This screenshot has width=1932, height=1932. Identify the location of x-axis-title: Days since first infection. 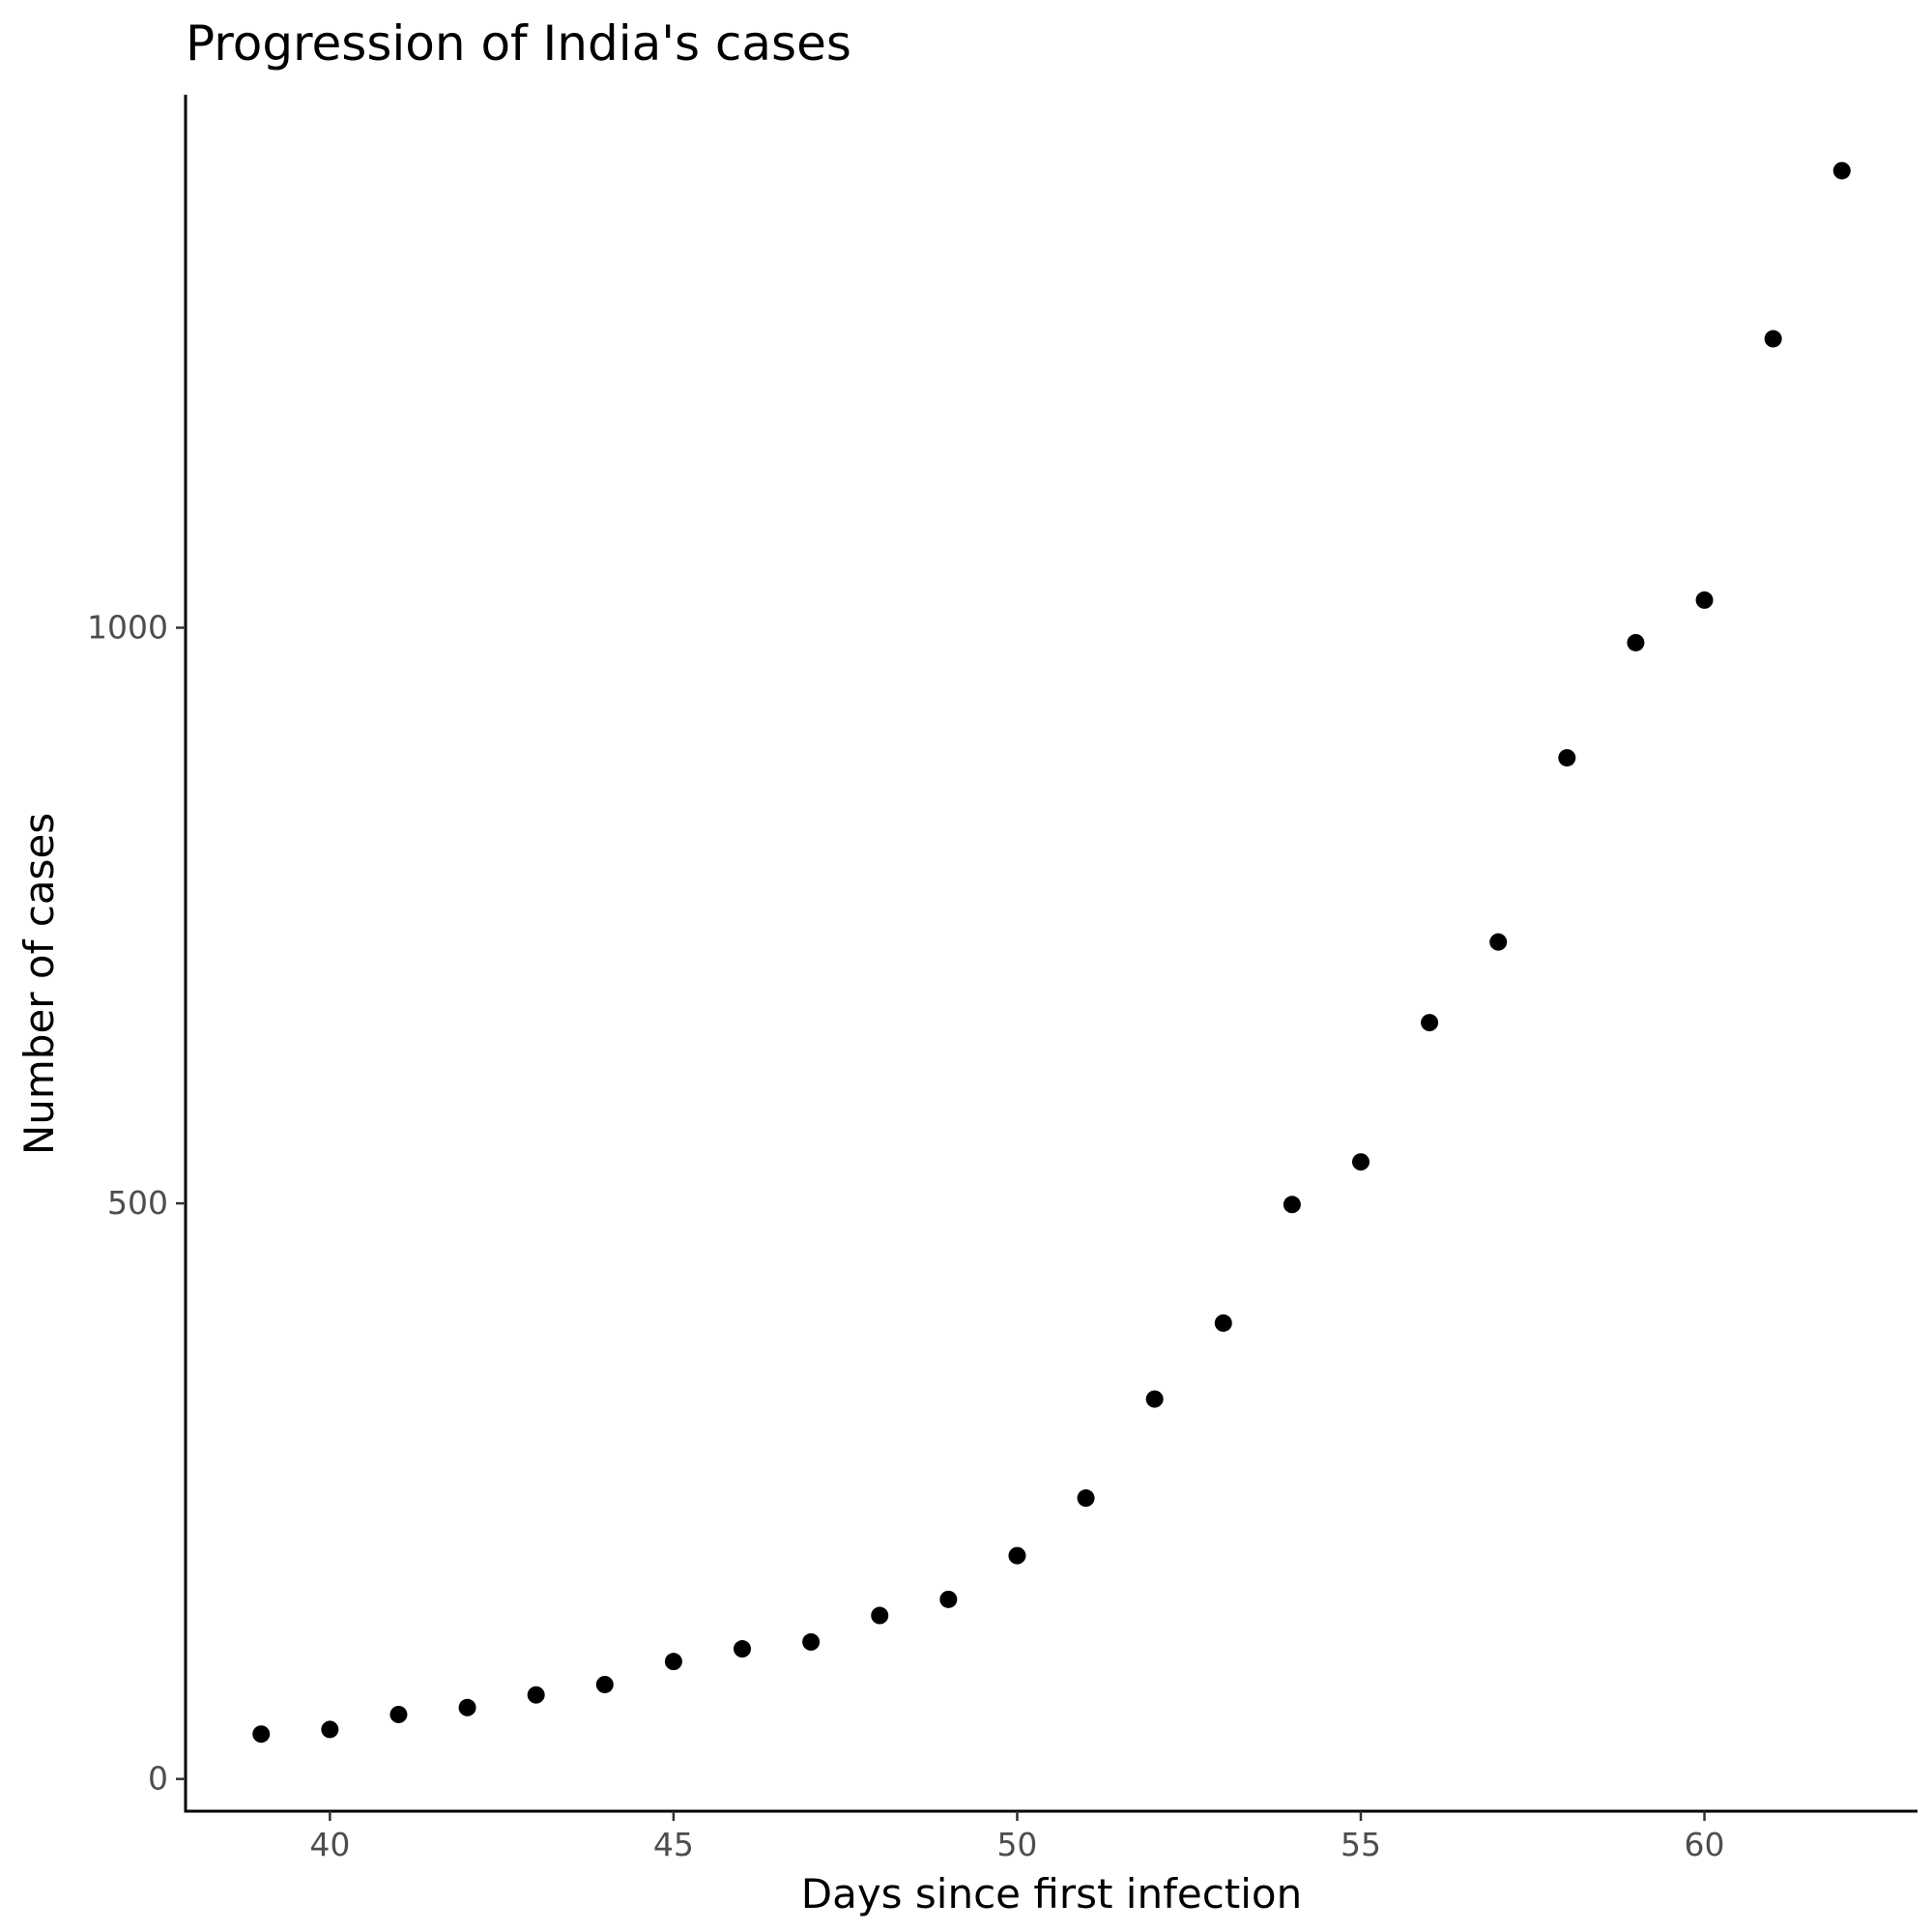
(1052, 1894).